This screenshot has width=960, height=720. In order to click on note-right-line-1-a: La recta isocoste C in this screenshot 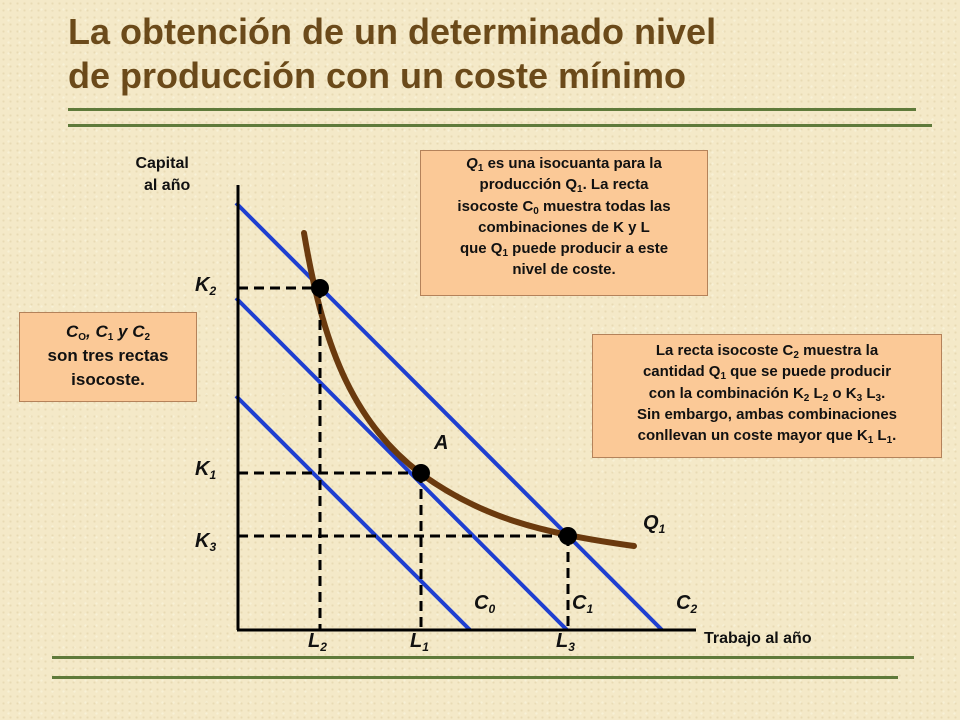, I will do `click(724, 350)`.